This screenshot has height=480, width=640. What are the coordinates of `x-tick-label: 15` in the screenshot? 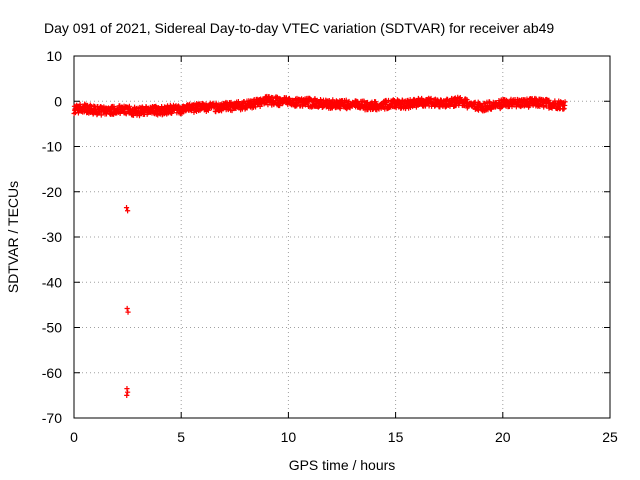 It's located at (396, 437).